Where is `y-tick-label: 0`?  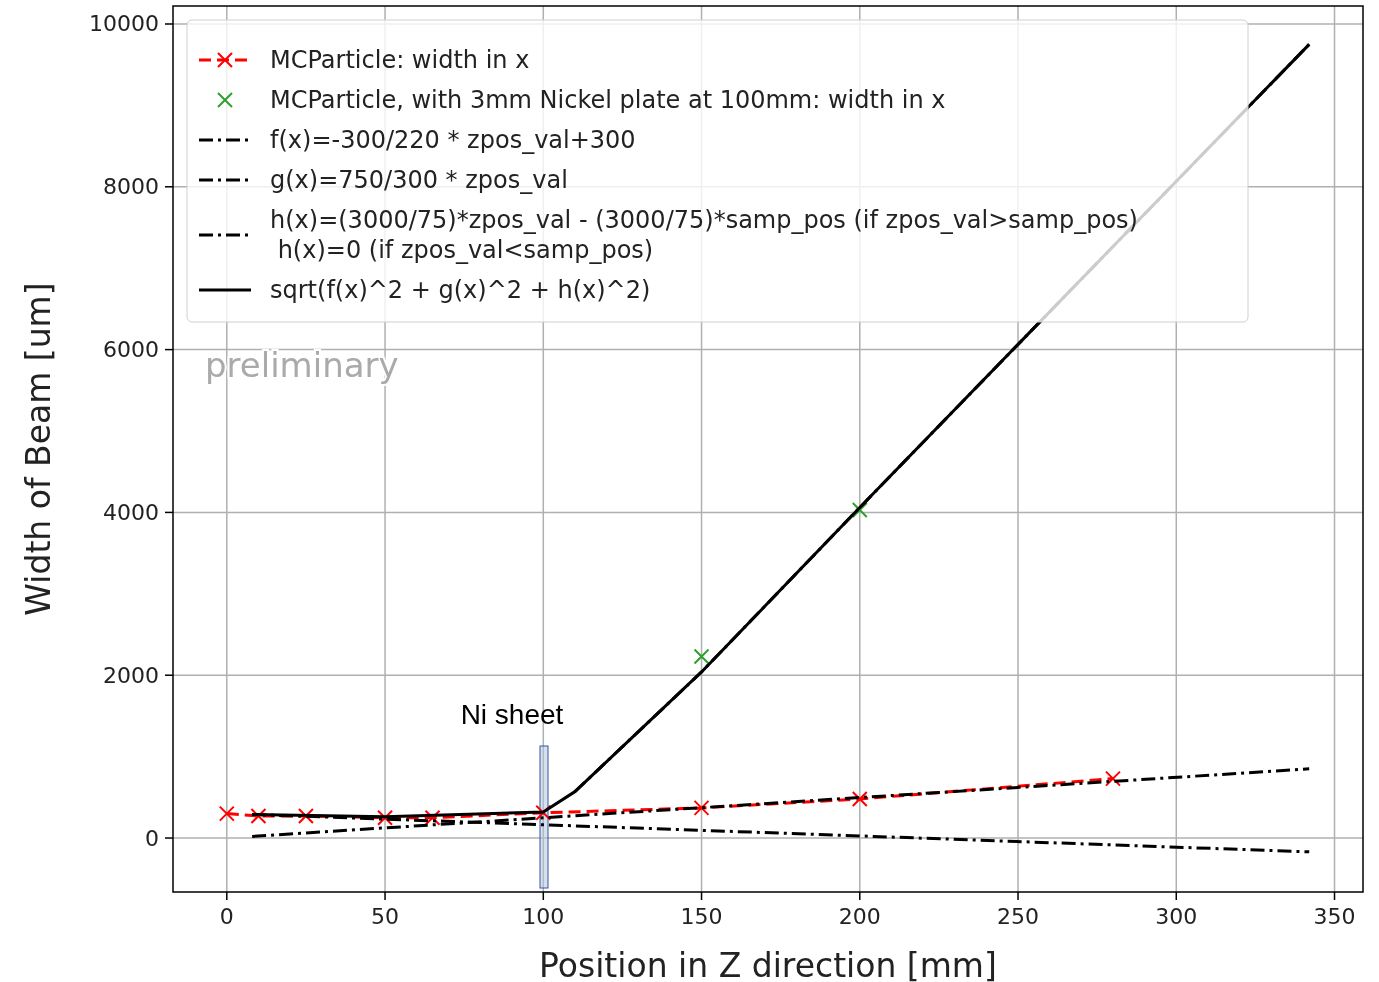
y-tick-label: 0 is located at coordinates (152, 838).